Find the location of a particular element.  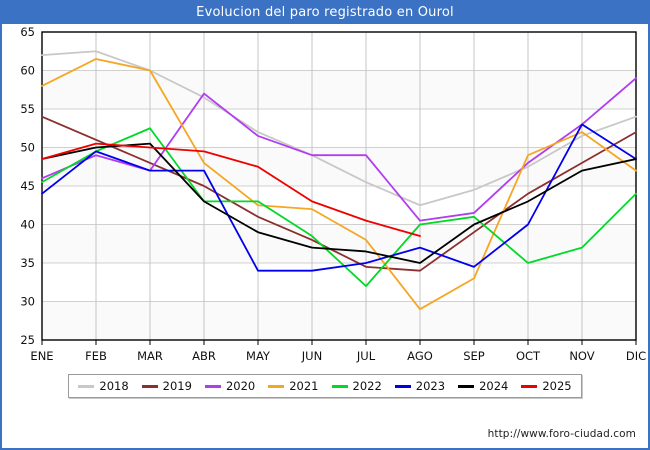

x-tick-label: ABR is located at coordinates (204, 356).